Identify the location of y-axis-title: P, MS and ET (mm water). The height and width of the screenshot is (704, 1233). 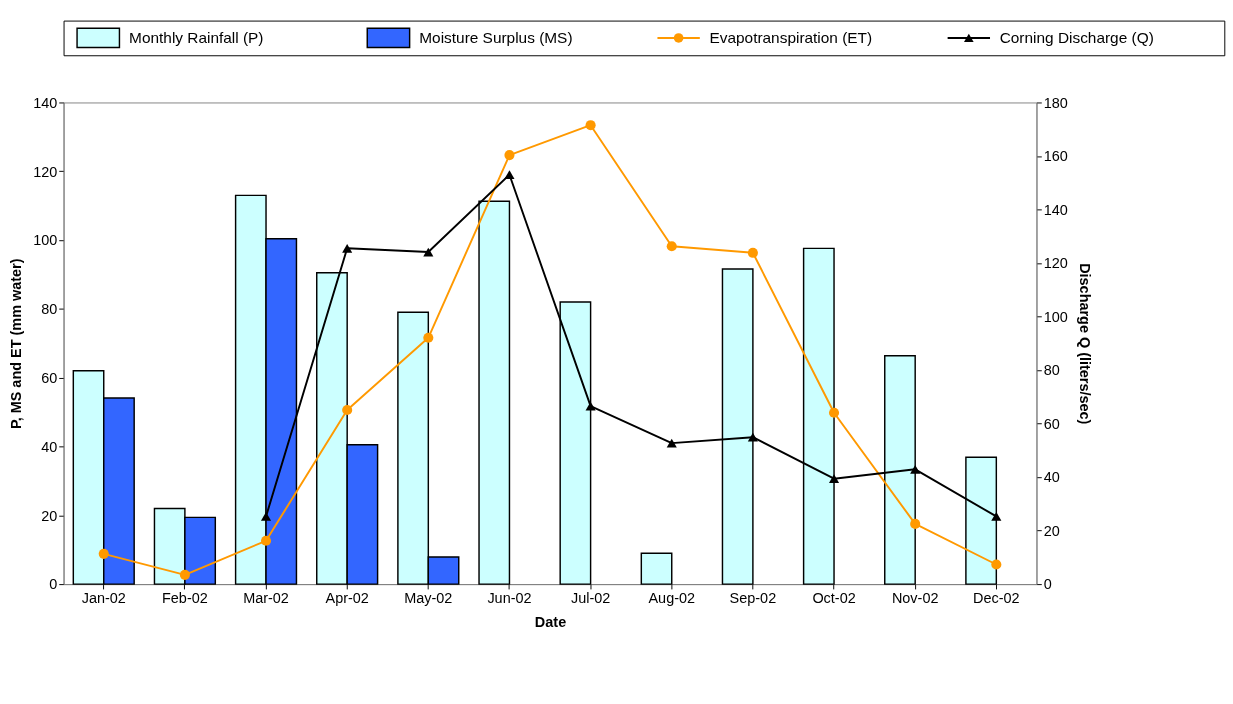
(15, 344).